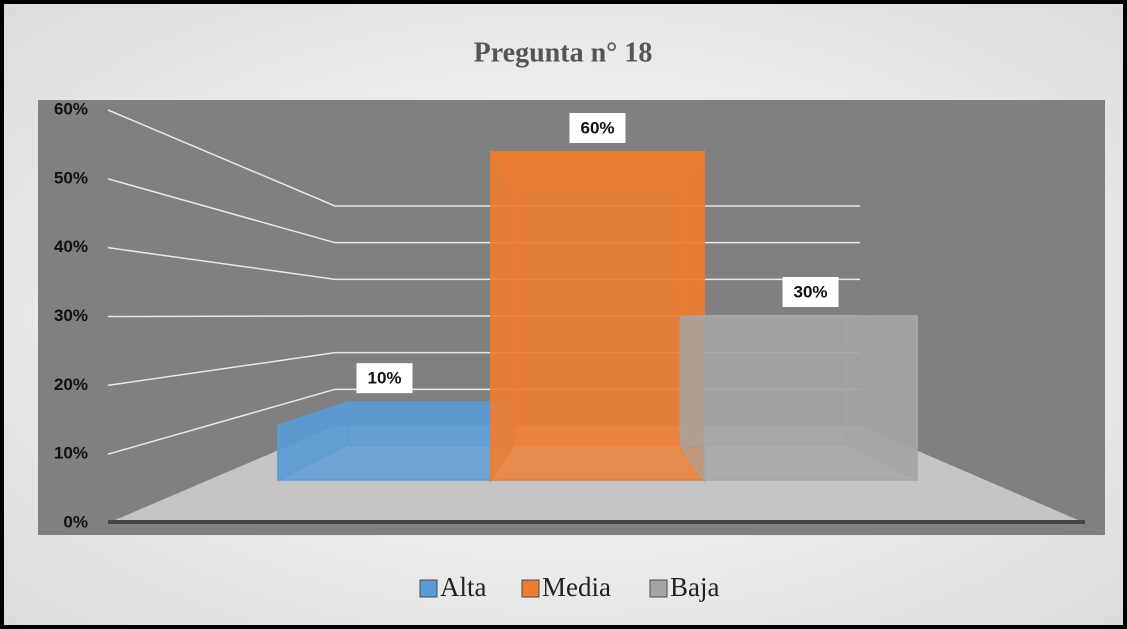 The image size is (1127, 629). I want to click on y-tick-label: 60%, so click(71, 108).